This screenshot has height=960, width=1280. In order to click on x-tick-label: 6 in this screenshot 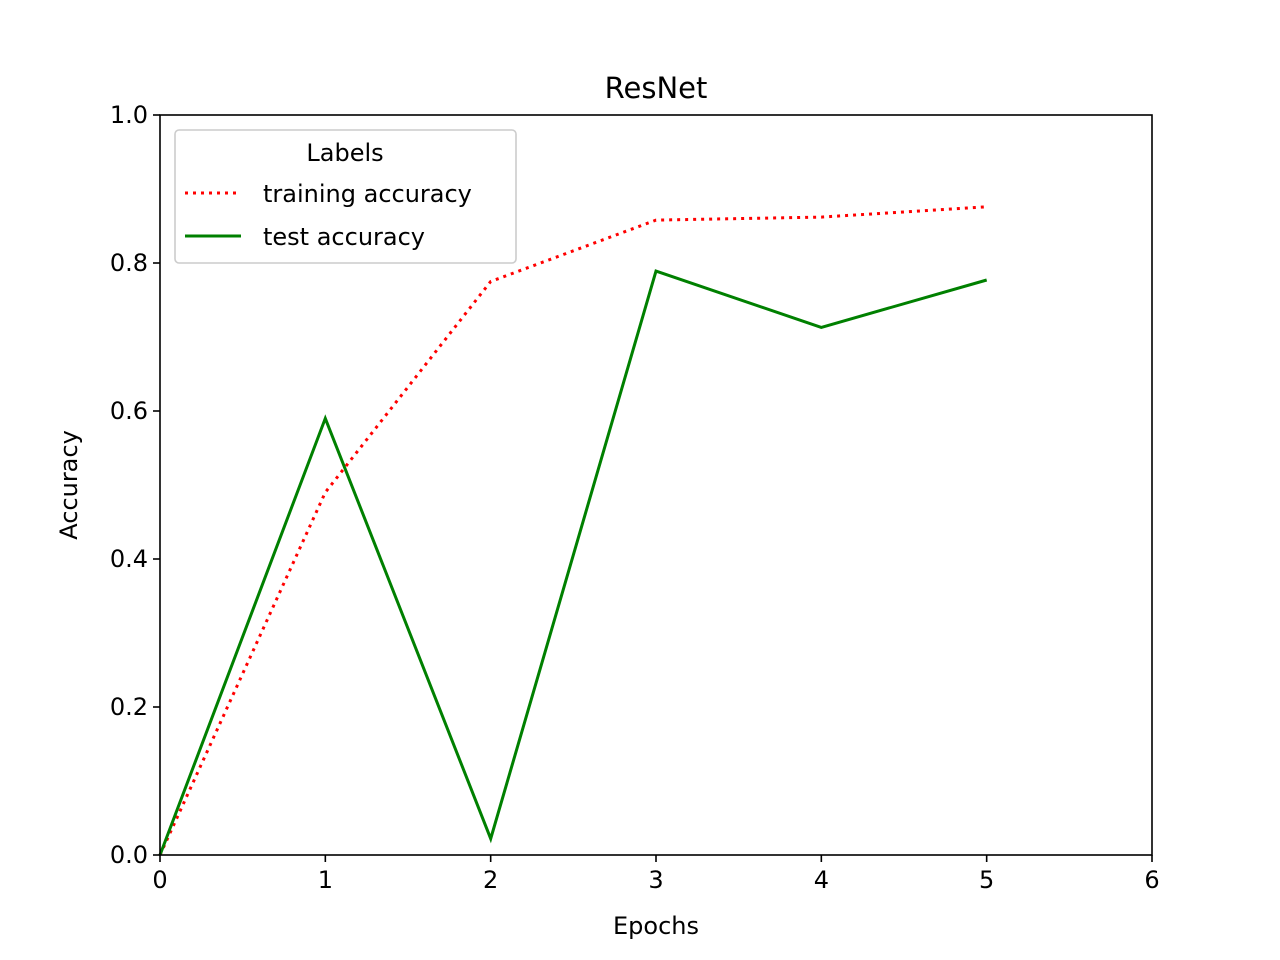, I will do `click(1151, 880)`.